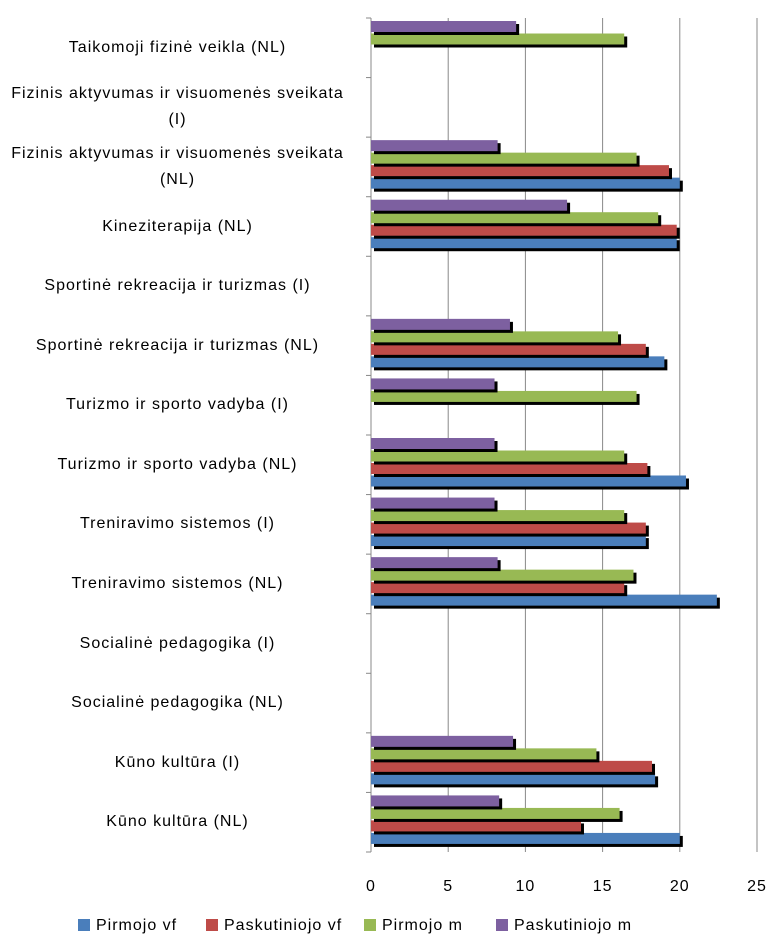 Image resolution: width=770 pixels, height=943 pixels. Describe the element at coordinates (177, 345) in the screenshot. I see `y-tick-label: Sportinė rekreacija ir turizmas (NL)` at that location.